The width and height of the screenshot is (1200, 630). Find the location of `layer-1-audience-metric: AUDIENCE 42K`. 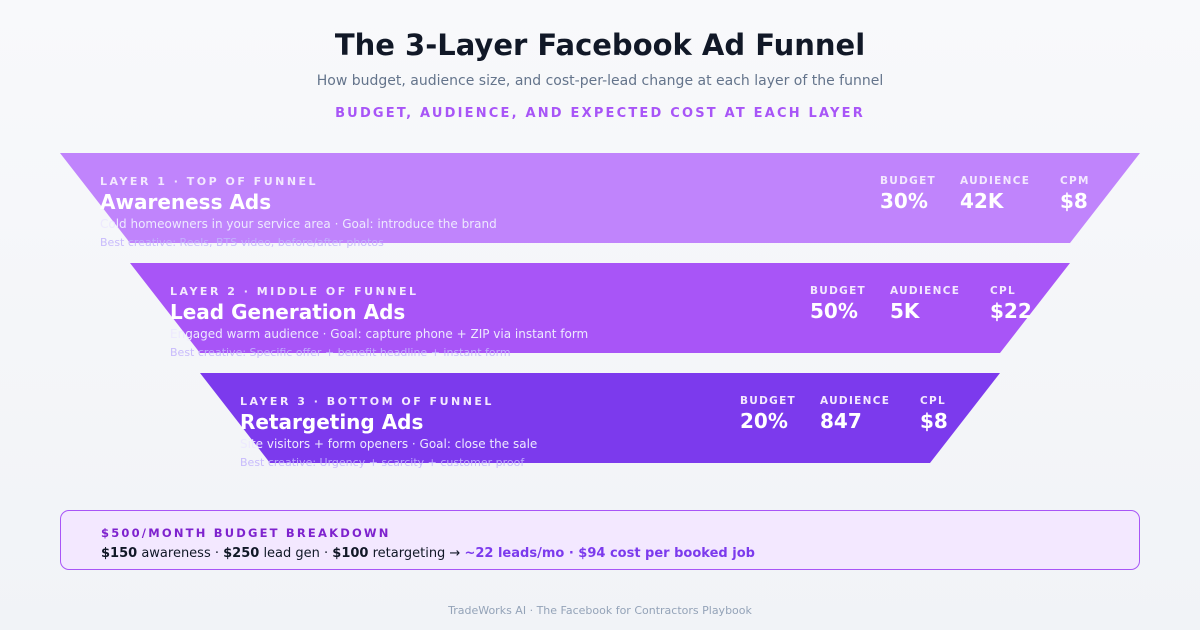

layer-1-audience-metric: AUDIENCE 42K is located at coordinates (995, 194).